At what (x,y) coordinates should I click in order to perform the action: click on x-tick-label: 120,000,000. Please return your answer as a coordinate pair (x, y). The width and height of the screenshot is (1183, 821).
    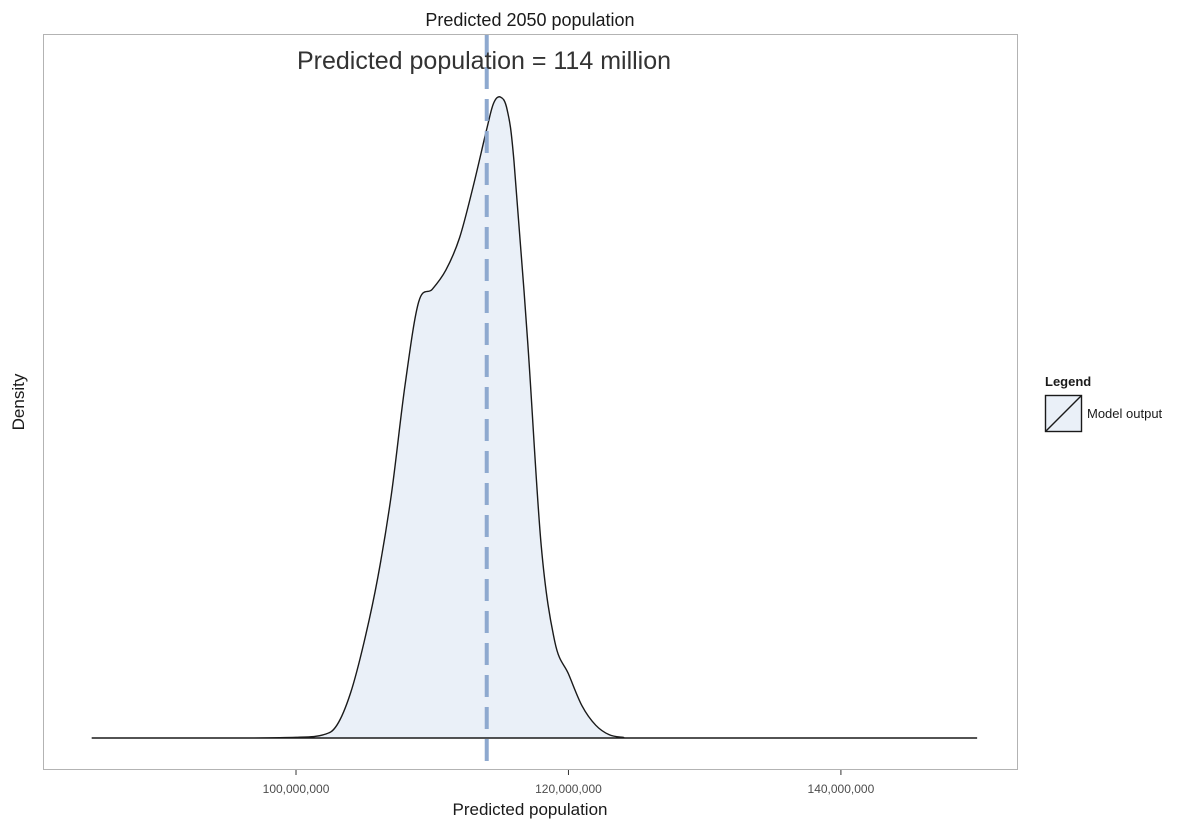
    Looking at the image, I should click on (568, 789).